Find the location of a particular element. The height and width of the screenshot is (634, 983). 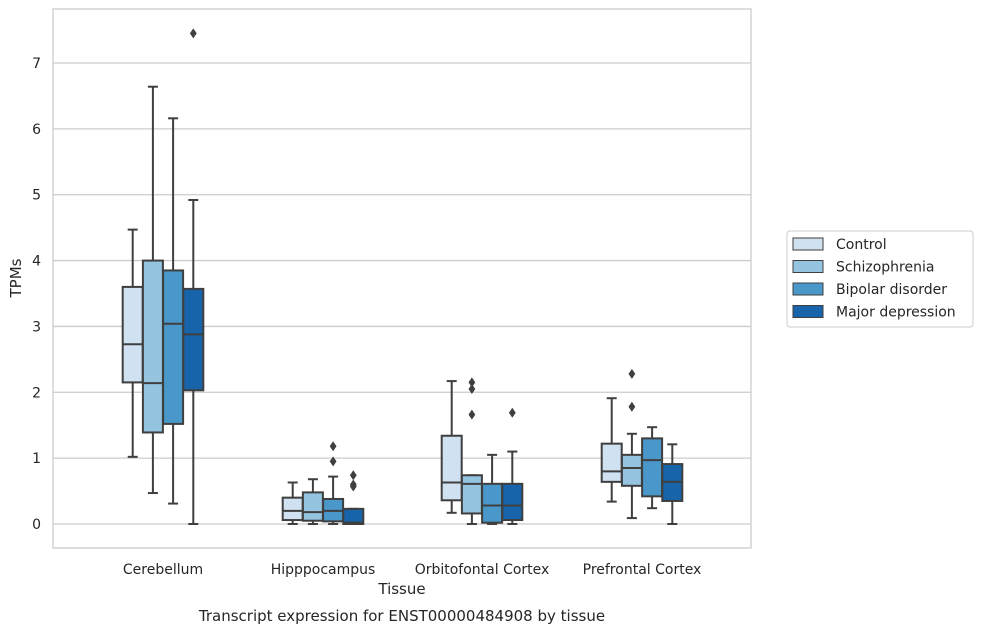

x-axis-label: Tissue is located at coordinates (401, 589).